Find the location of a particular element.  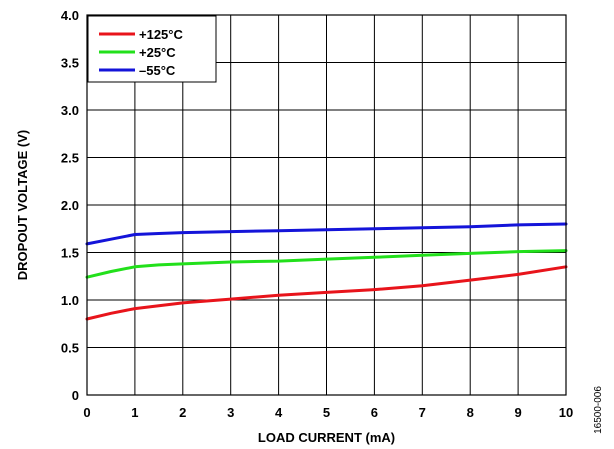

y-tick-label: 4.0 is located at coordinates (70, 15).